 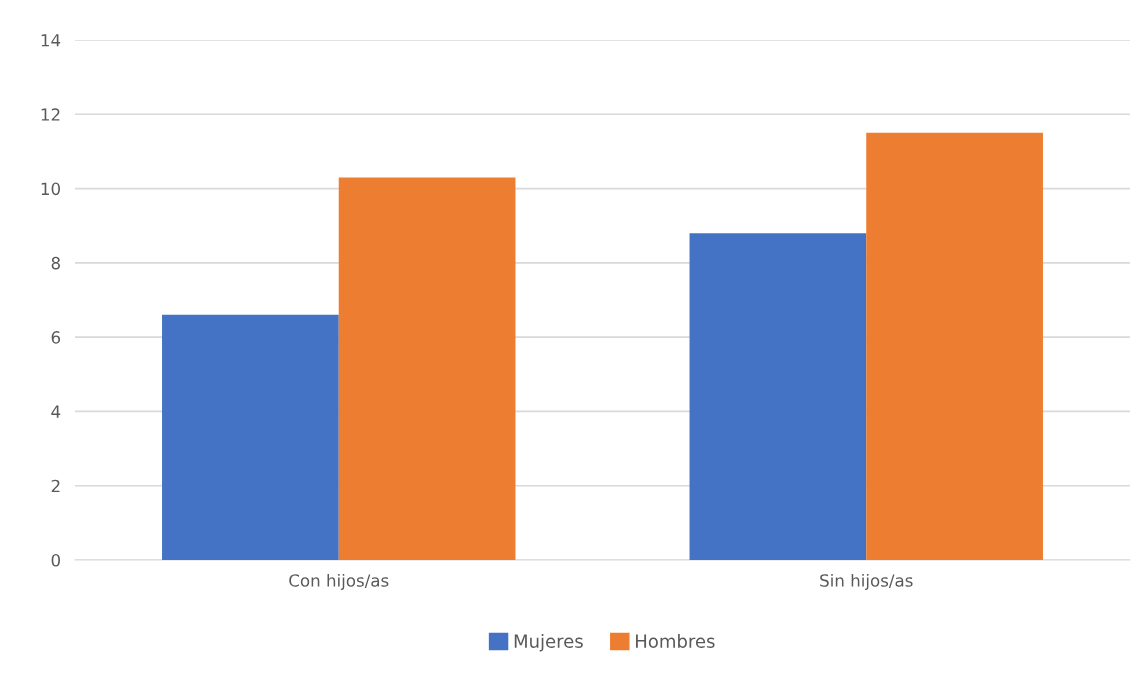 I want to click on legend-label: Hombres, so click(x=675, y=640).